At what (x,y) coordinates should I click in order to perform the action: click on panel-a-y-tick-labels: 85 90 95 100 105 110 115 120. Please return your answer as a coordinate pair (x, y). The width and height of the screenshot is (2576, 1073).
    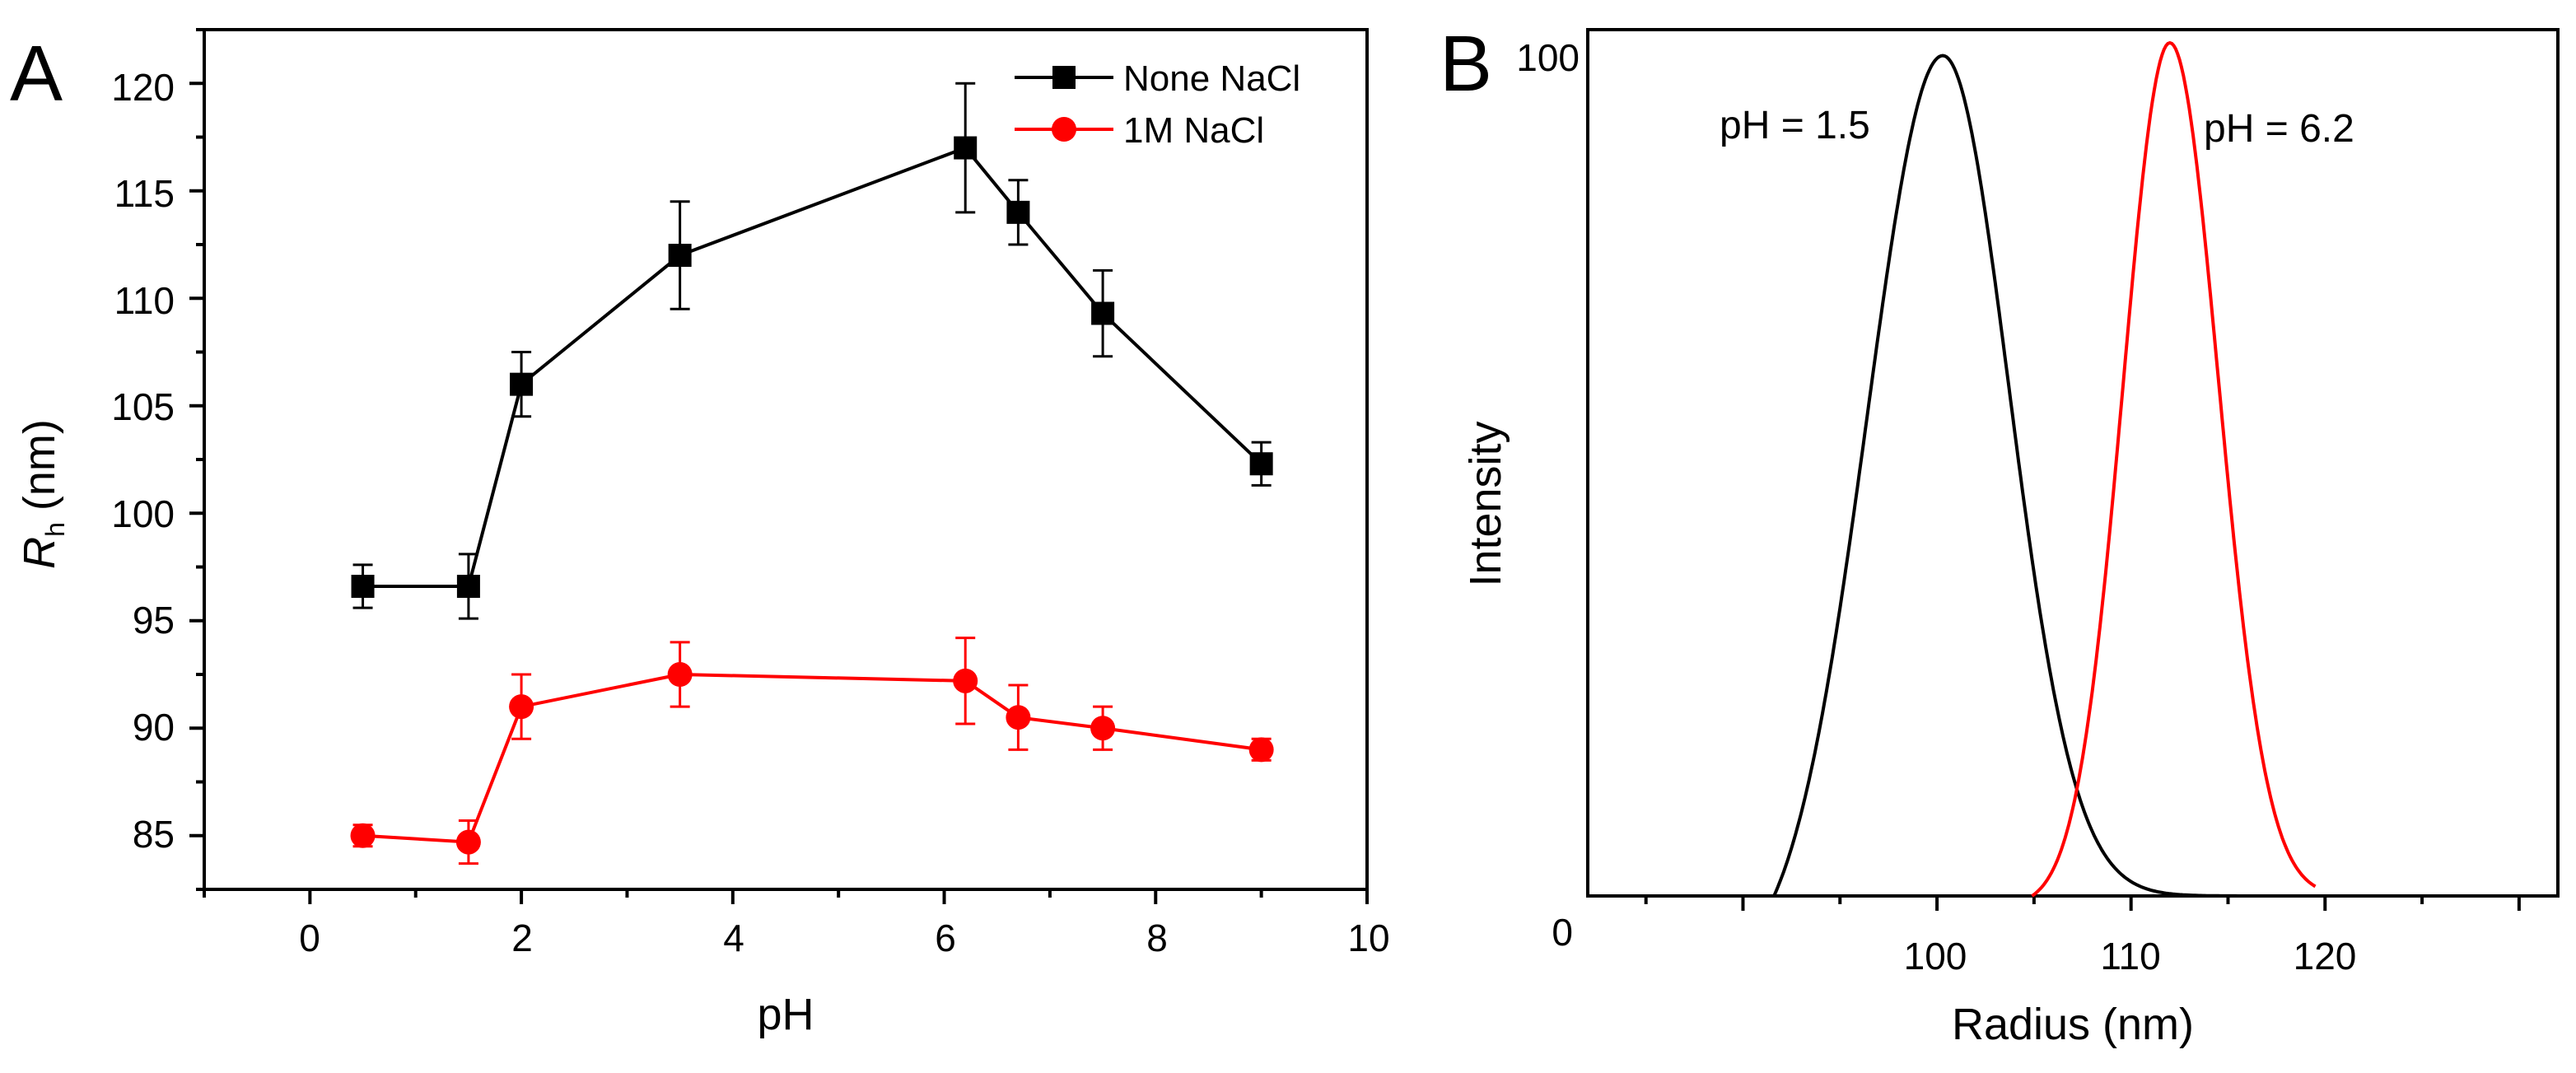
    Looking at the image, I should click on (143, 461).